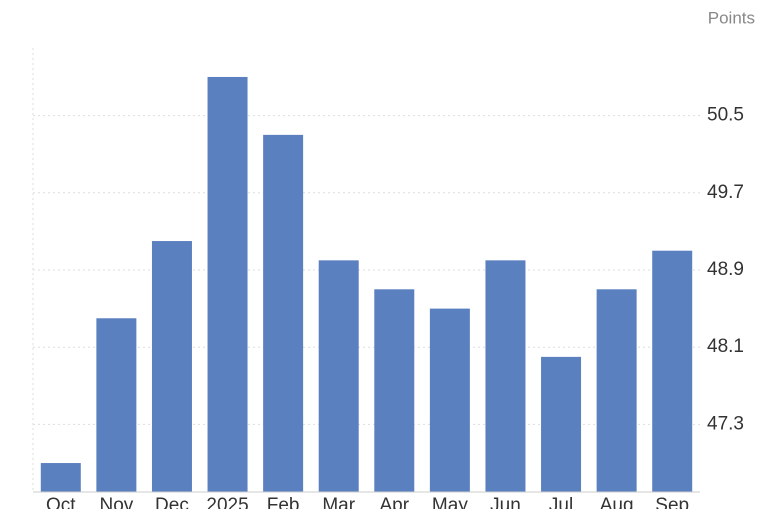 The width and height of the screenshot is (762, 509). What do you see at coordinates (725, 423) in the screenshot?
I see `y-tick-label: 47.3` at bounding box center [725, 423].